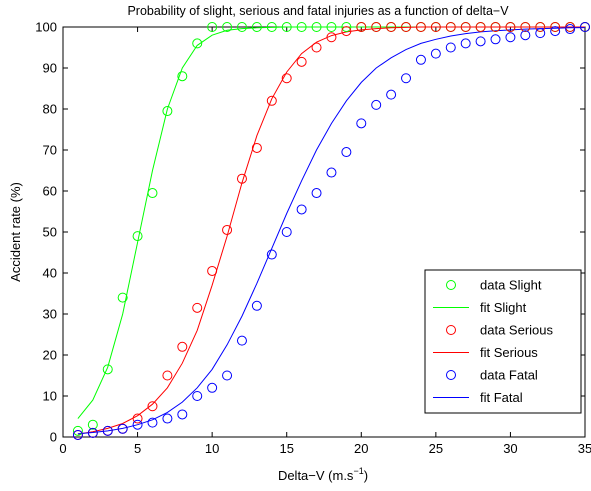 This screenshot has width=591, height=491. I want to click on x-axis-title: Delta−V (m.s−1), so click(323, 474).